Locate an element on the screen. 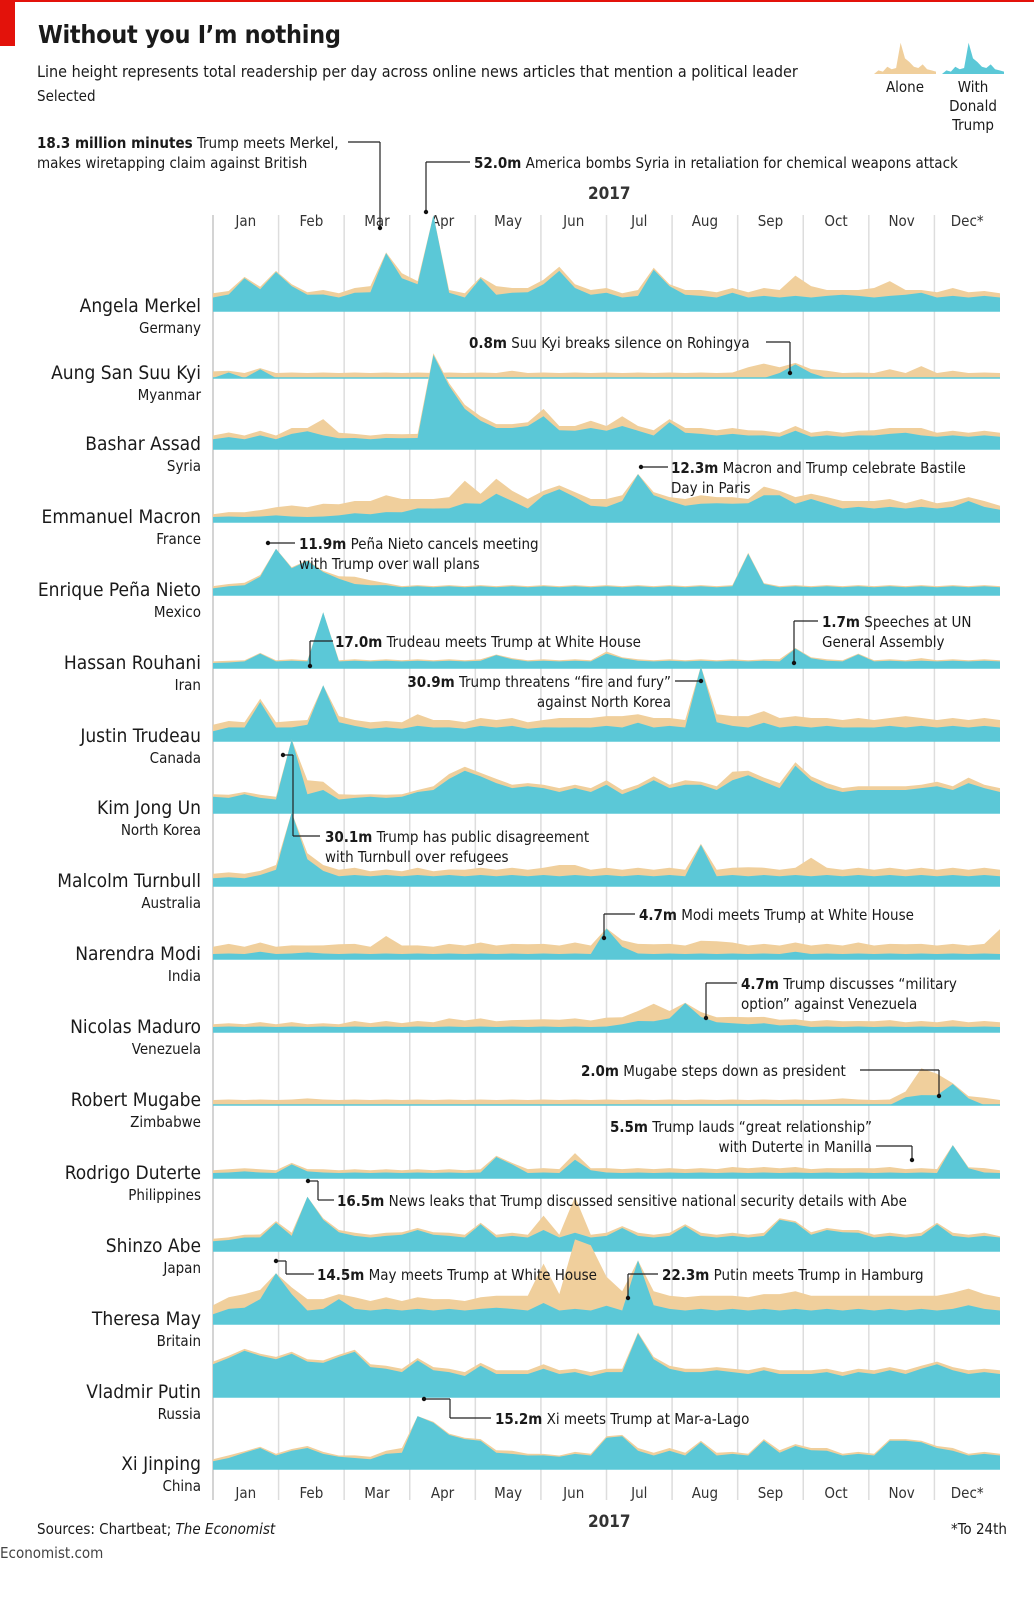  annotation-value: 4.7m is located at coordinates (658, 915).